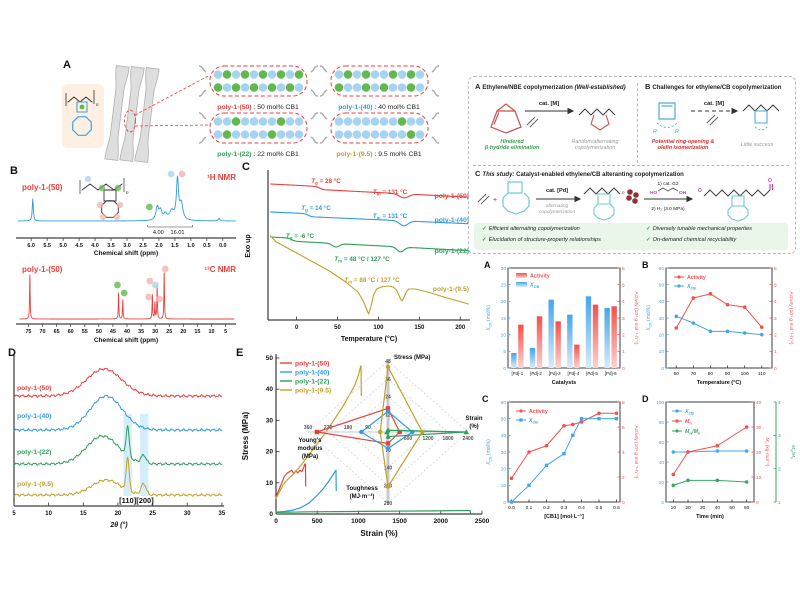 The image size is (800, 600). Describe the element at coordinates (779, 503) in the screenshot. I see `tick-label: 1` at that location.